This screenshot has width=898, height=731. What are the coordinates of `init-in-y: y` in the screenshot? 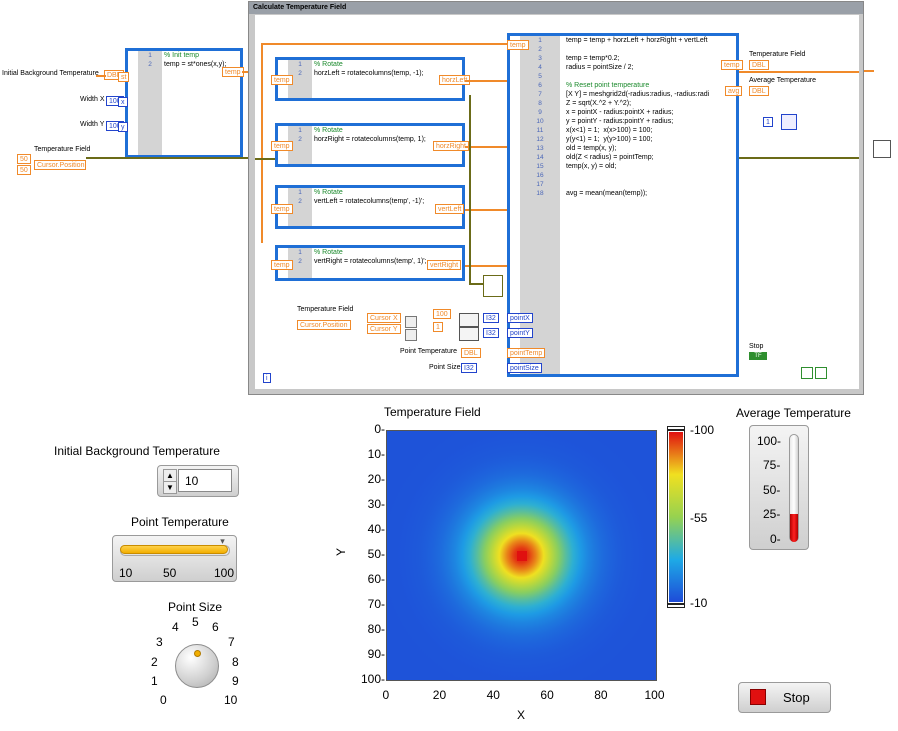 It's located at (123, 127).